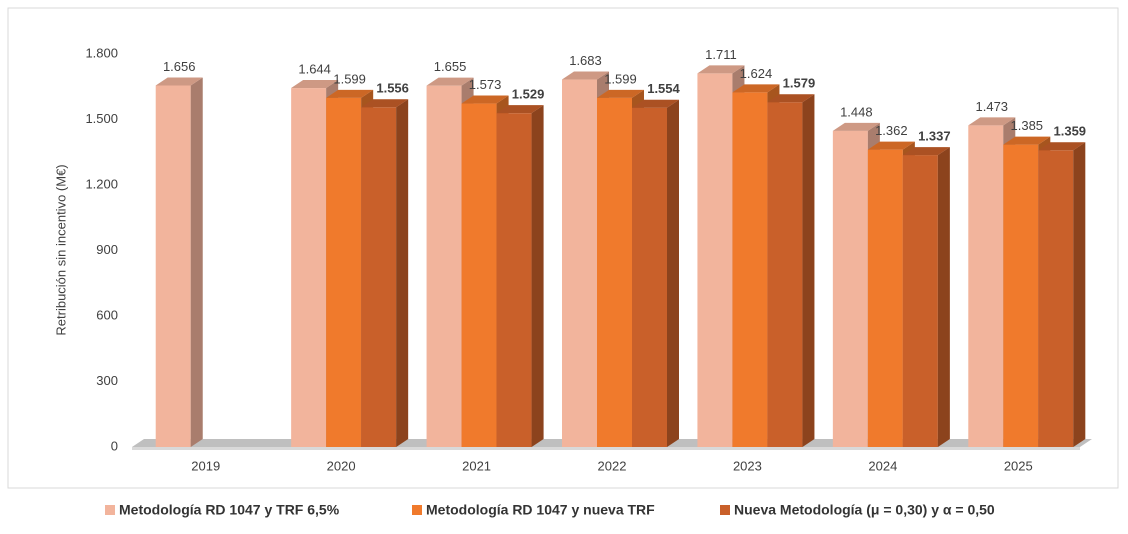 The width and height of the screenshot is (1128, 534). What do you see at coordinates (107, 249) in the screenshot?
I see `y-tick-label: 900` at bounding box center [107, 249].